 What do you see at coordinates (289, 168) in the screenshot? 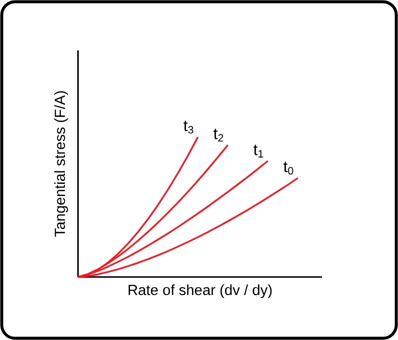
I see `series-label: t$_{0}$` at bounding box center [289, 168].